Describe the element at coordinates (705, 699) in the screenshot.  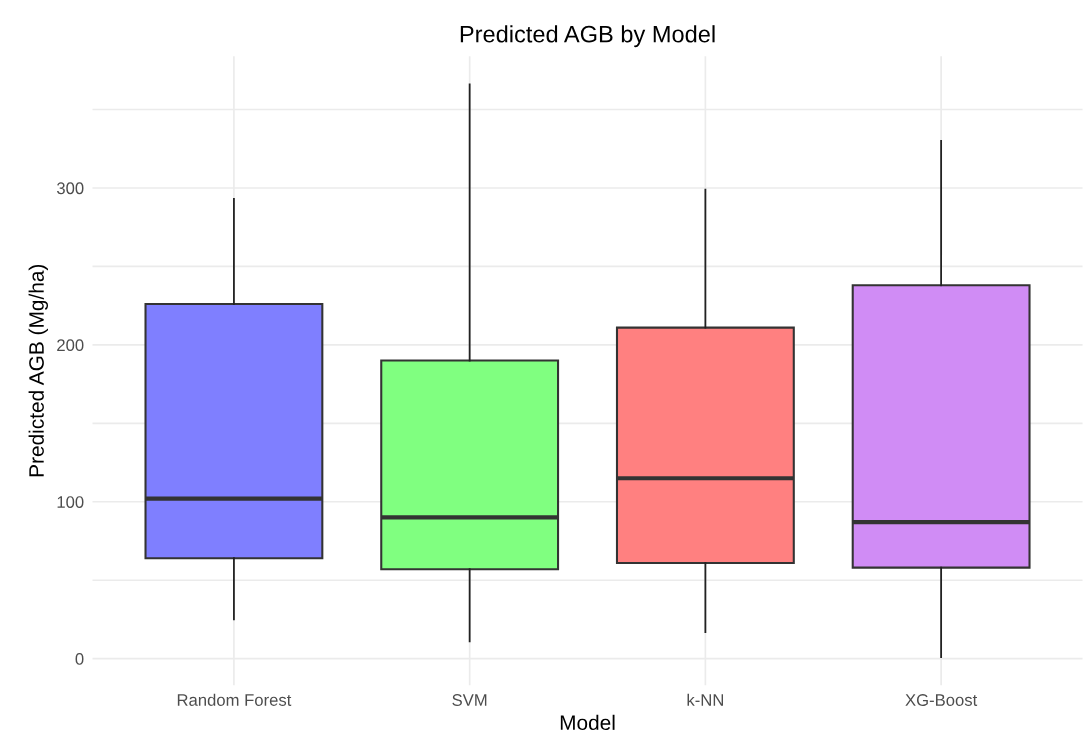
I see `x-tick-label: k-NN` at that location.